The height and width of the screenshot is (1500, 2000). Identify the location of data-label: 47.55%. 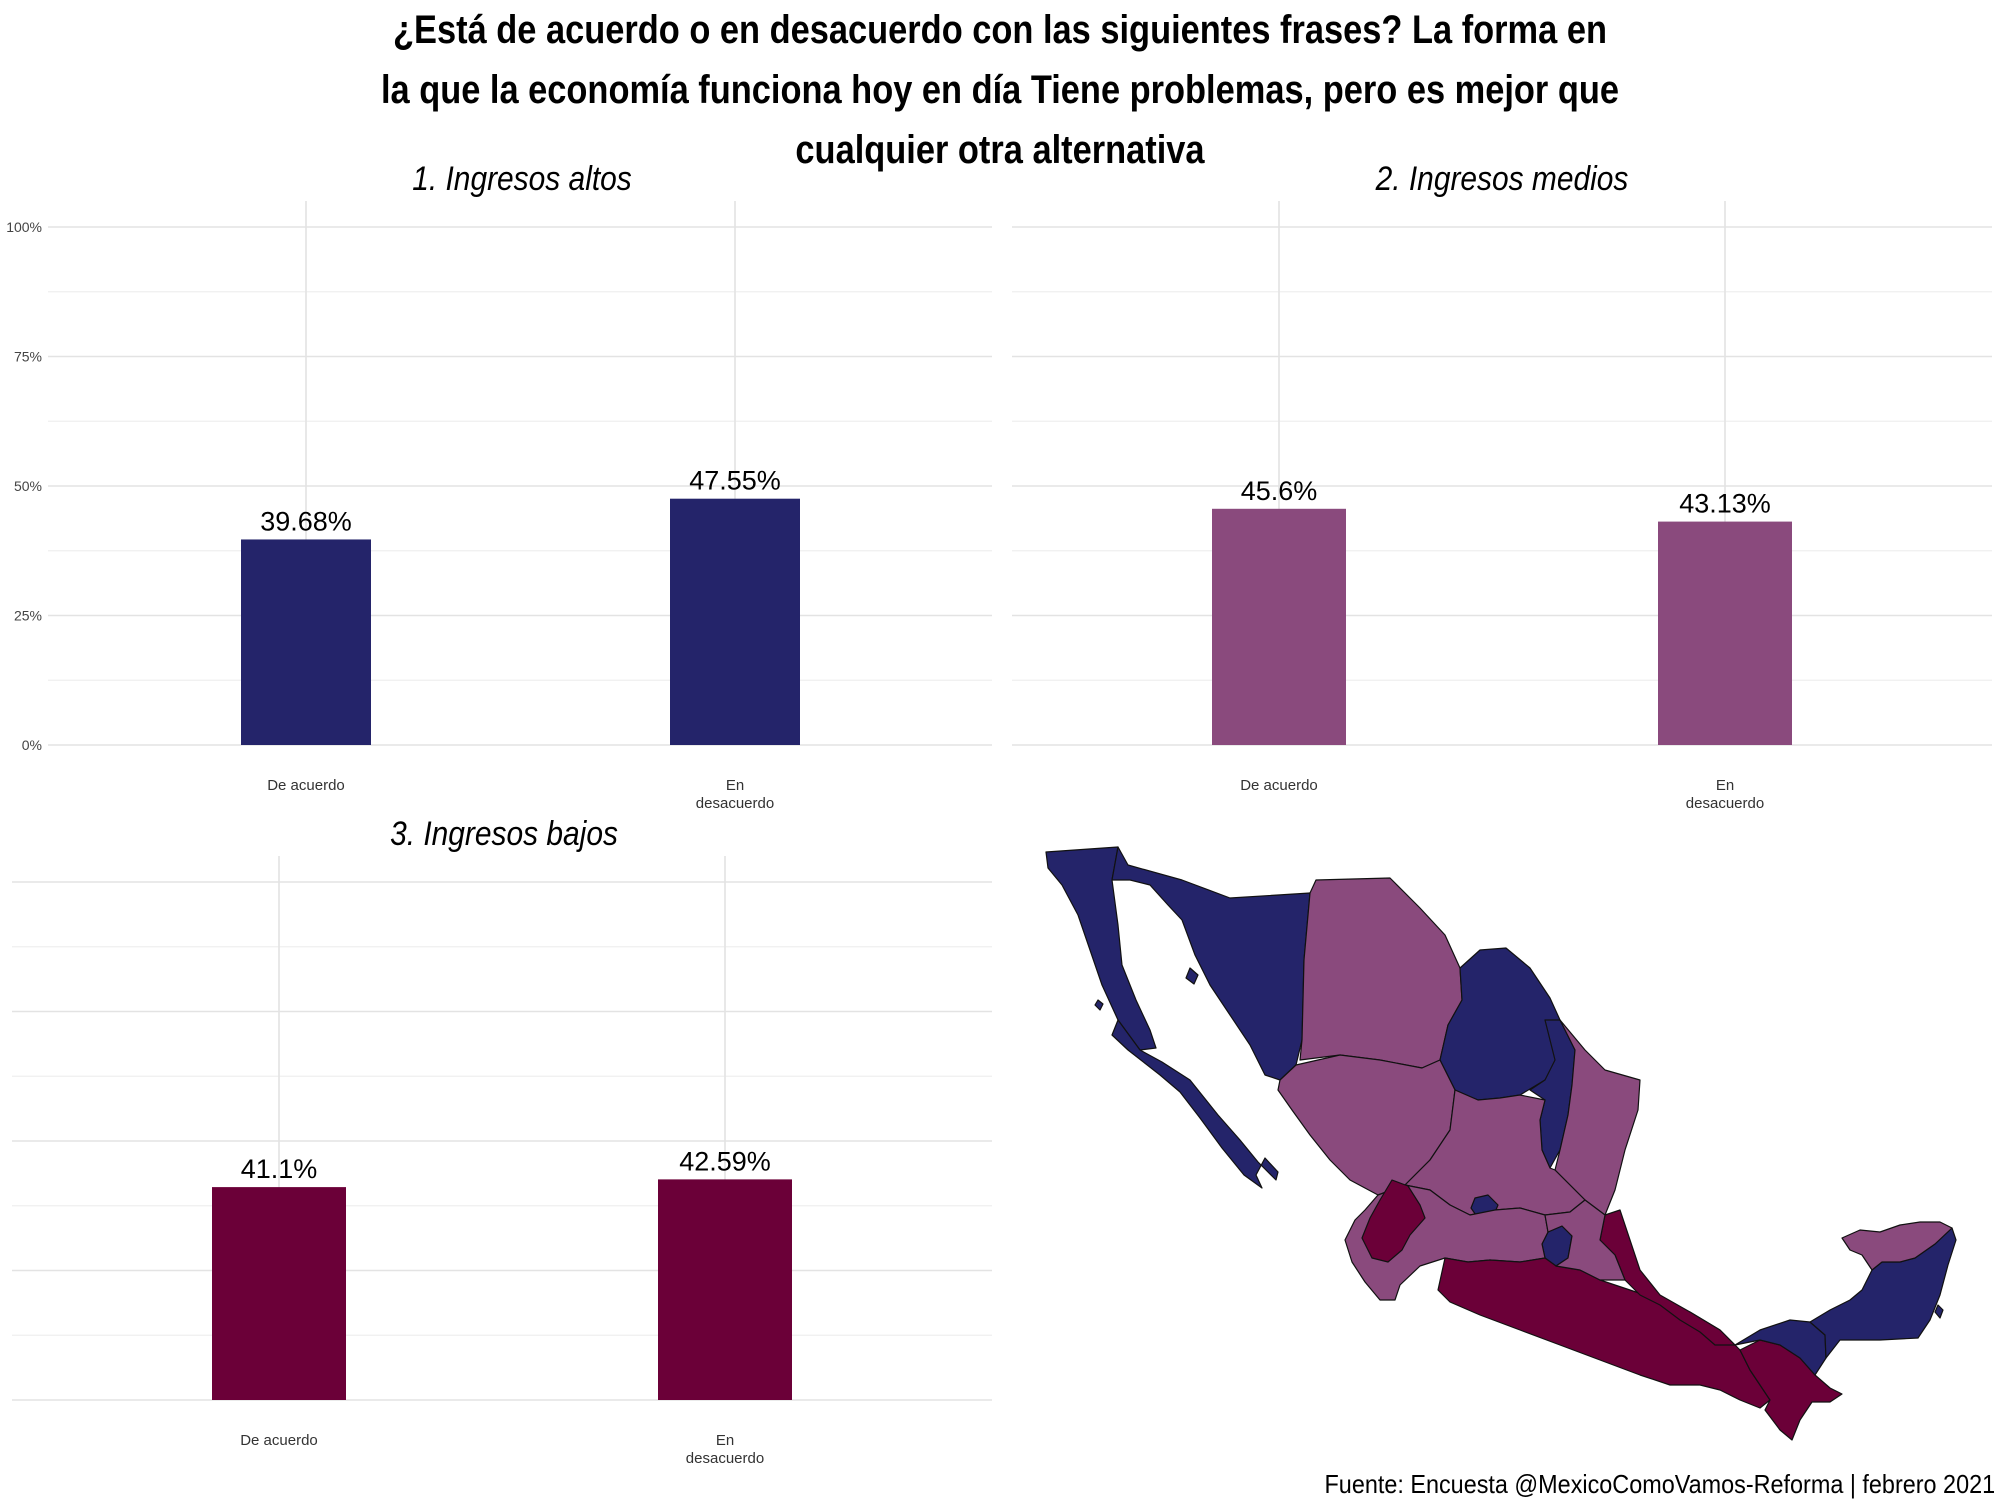
(735, 481).